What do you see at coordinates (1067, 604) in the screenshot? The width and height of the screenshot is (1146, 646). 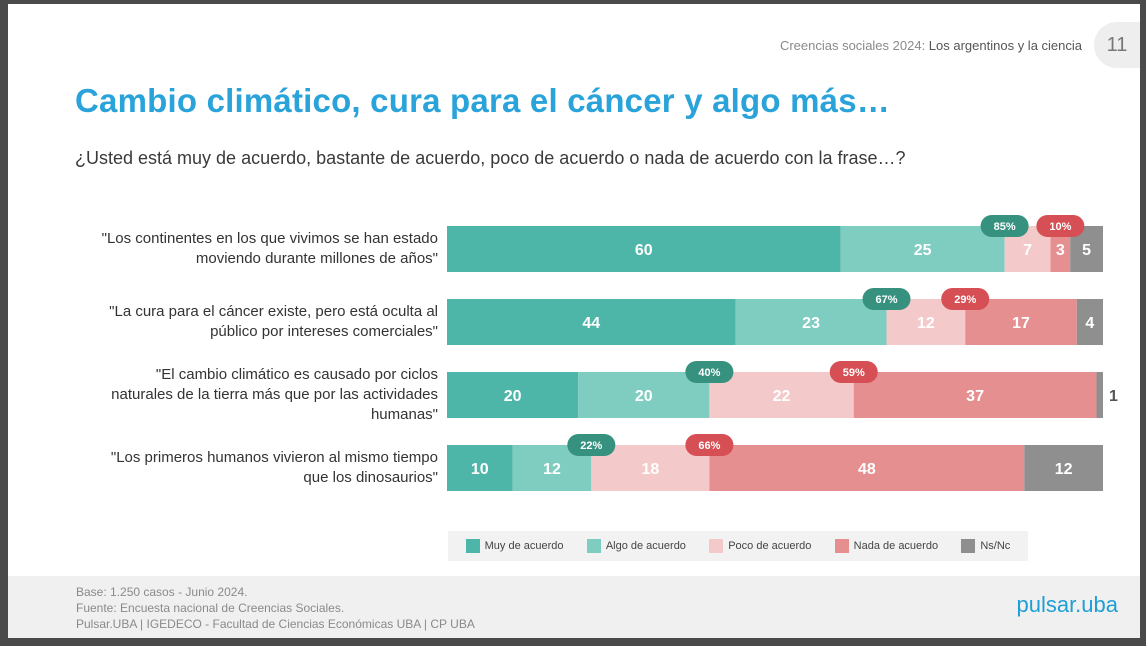 I see `pulsar-uba-logo: pulsar.uba` at bounding box center [1067, 604].